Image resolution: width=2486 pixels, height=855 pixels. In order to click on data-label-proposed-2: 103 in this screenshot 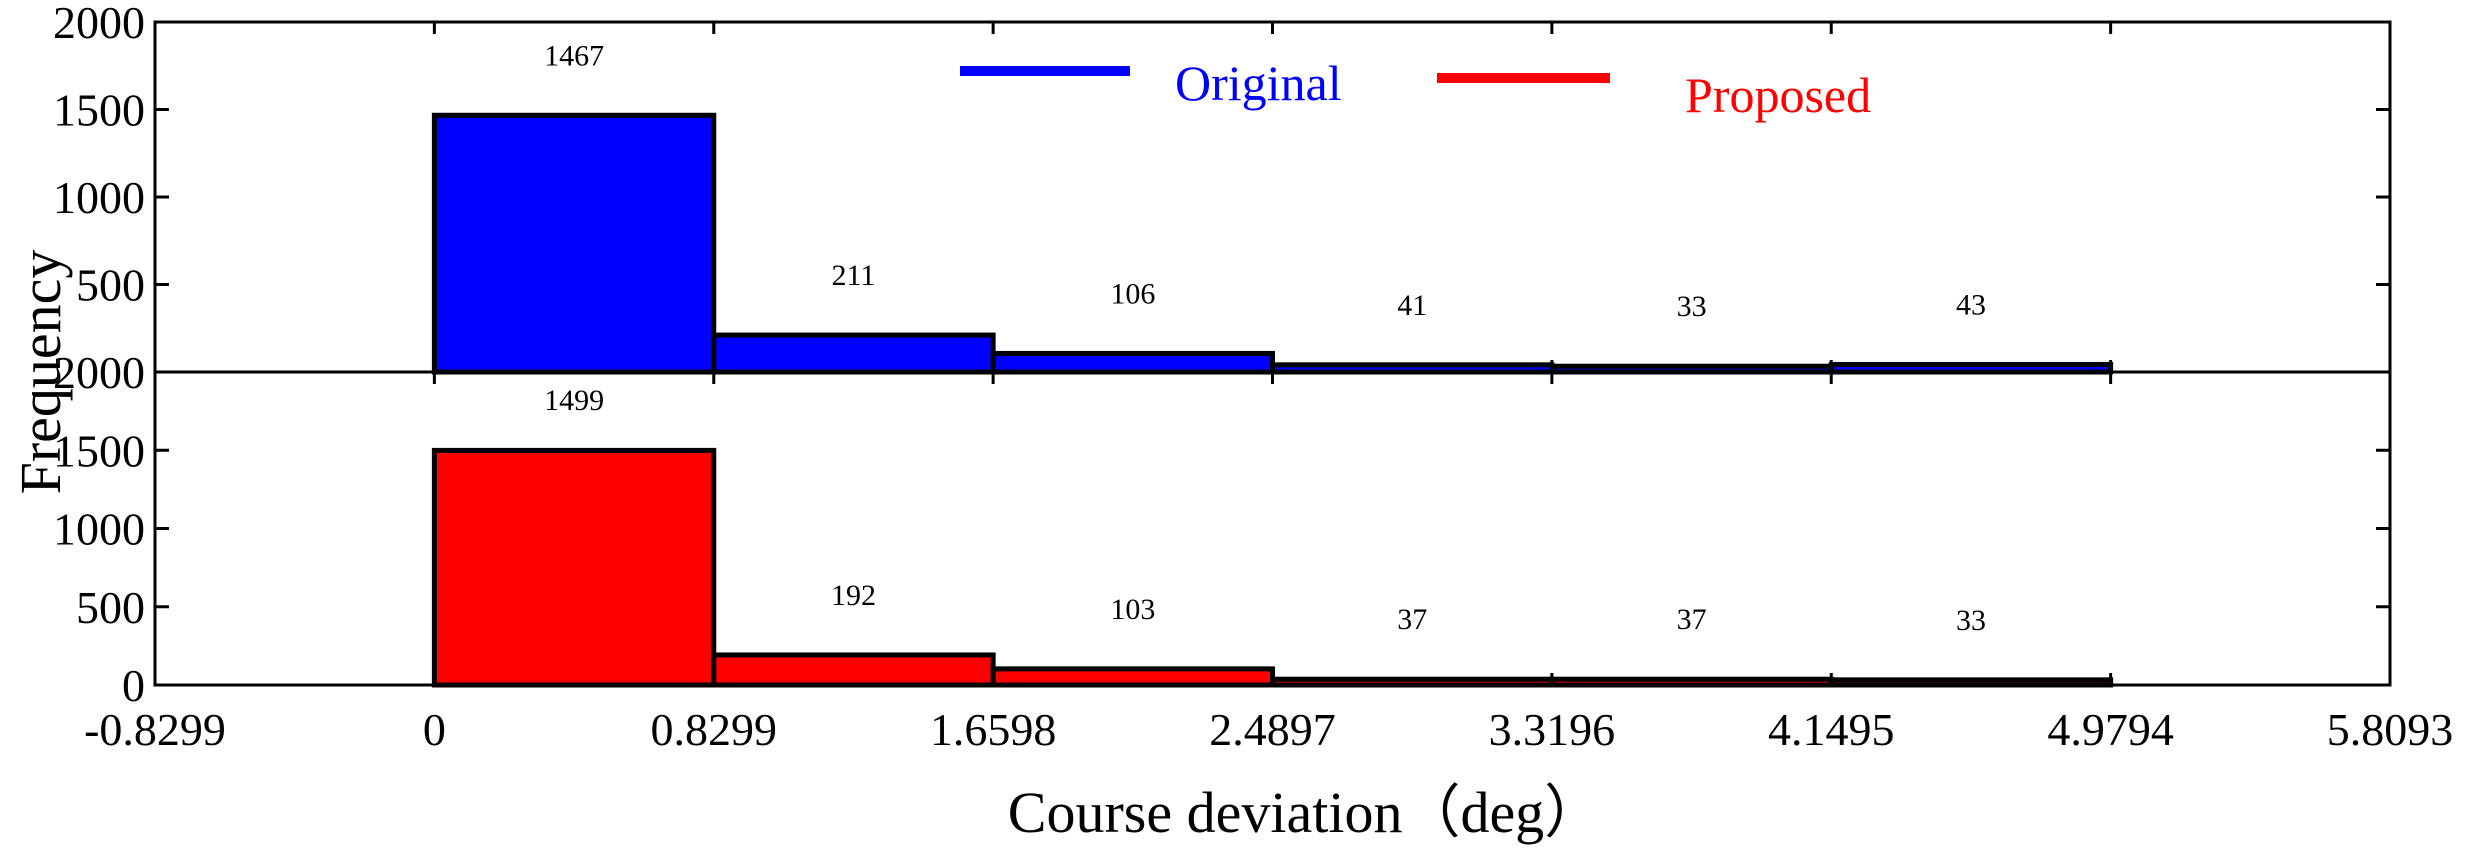, I will do `click(1132, 609)`.